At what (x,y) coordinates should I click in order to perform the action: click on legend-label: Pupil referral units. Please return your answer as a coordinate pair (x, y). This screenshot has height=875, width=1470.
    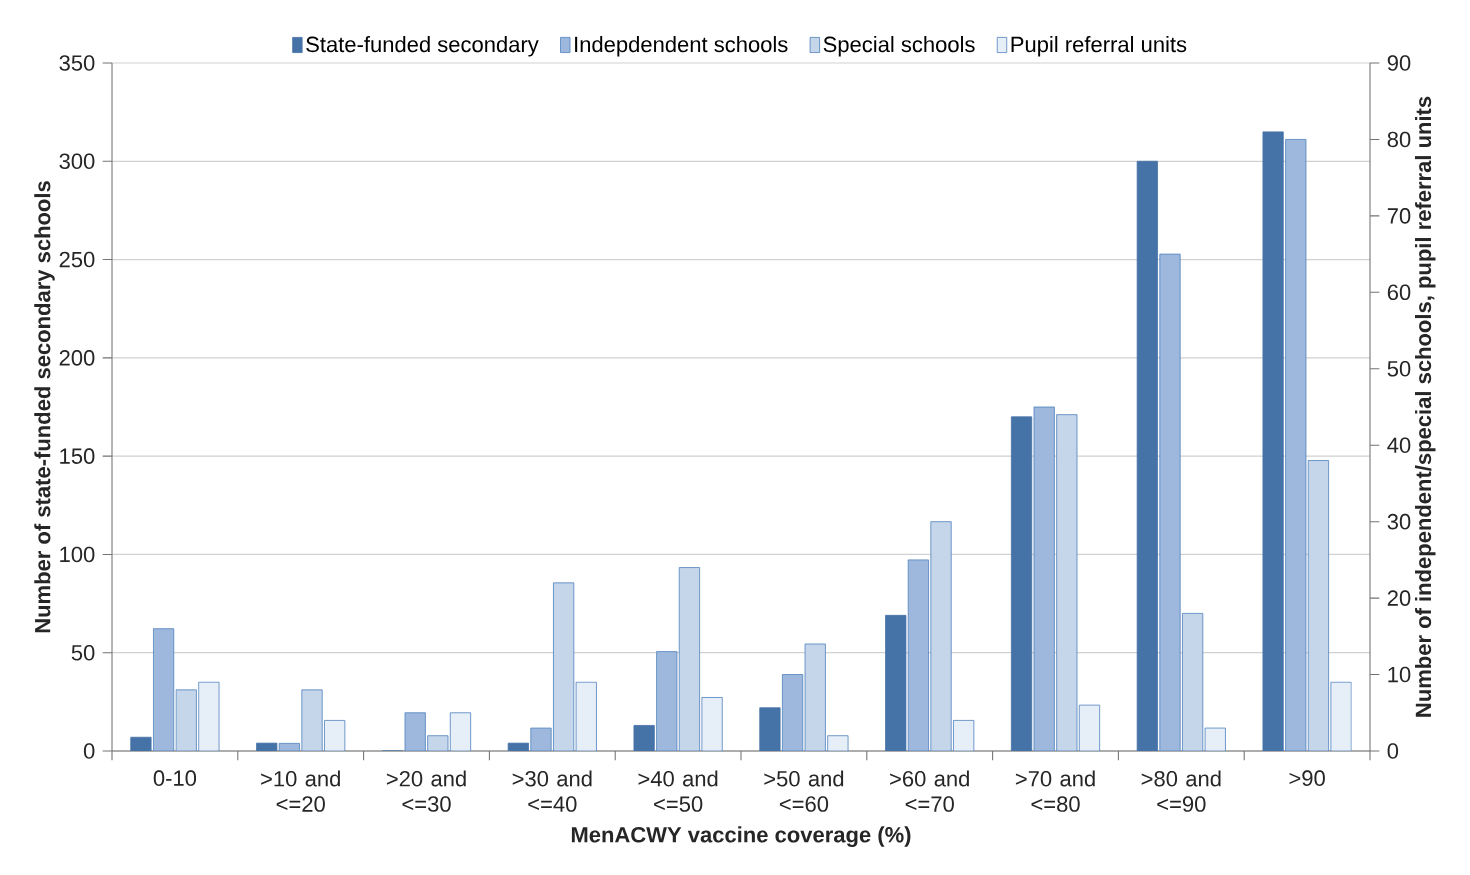
    Looking at the image, I should click on (1099, 46).